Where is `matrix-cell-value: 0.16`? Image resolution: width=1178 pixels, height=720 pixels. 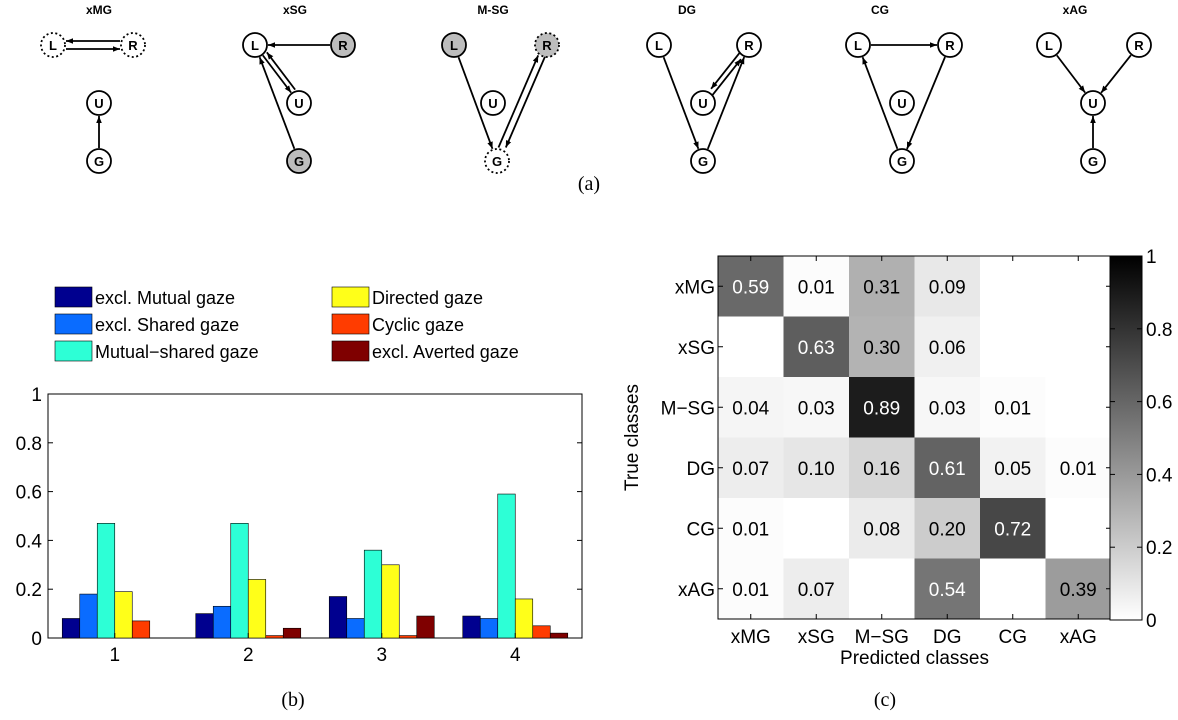 matrix-cell-value: 0.16 is located at coordinates (881, 469).